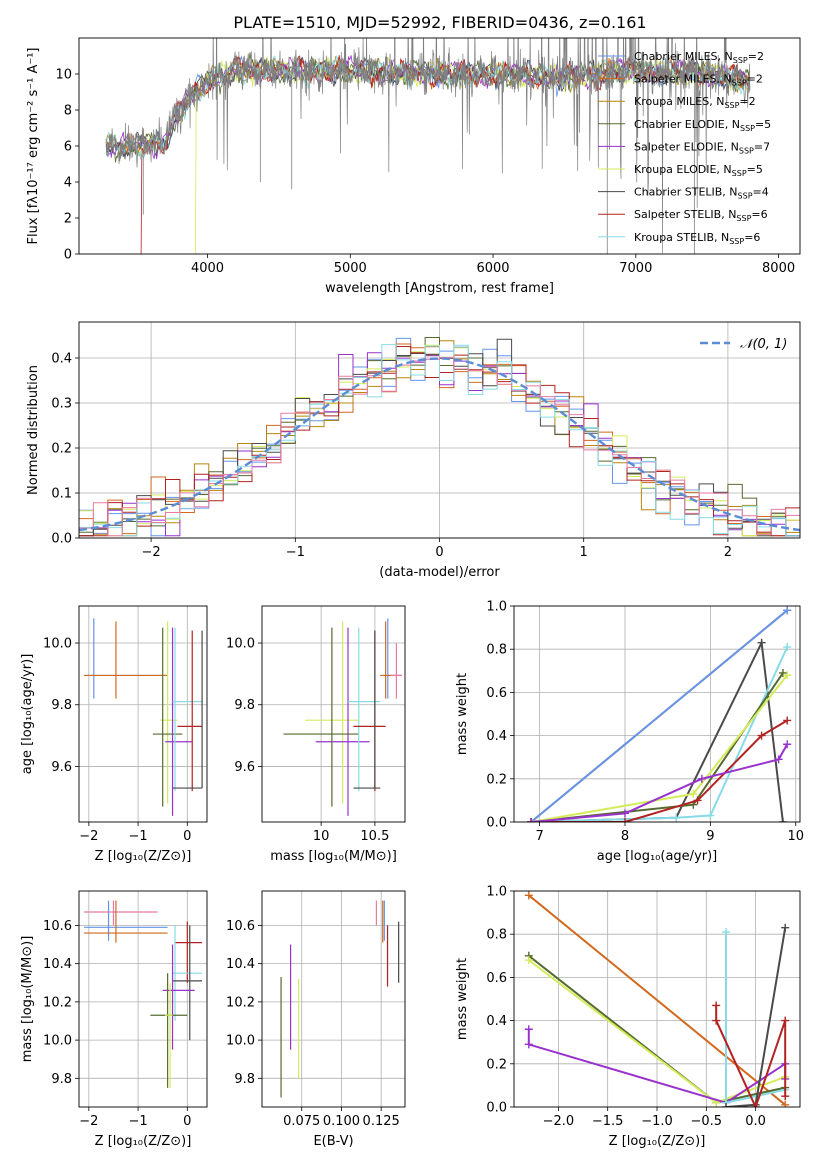 This screenshot has height=1170, width=819. What do you see at coordinates (496, 693) in the screenshot?
I see `y-tick-label: 0.6` at bounding box center [496, 693].